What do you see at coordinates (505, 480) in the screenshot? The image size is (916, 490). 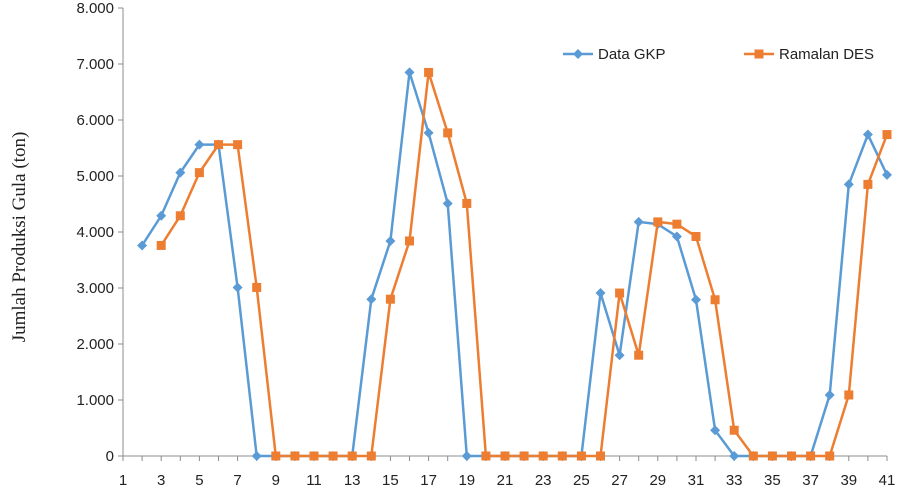 I see `x-tick-label: 21` at bounding box center [505, 480].